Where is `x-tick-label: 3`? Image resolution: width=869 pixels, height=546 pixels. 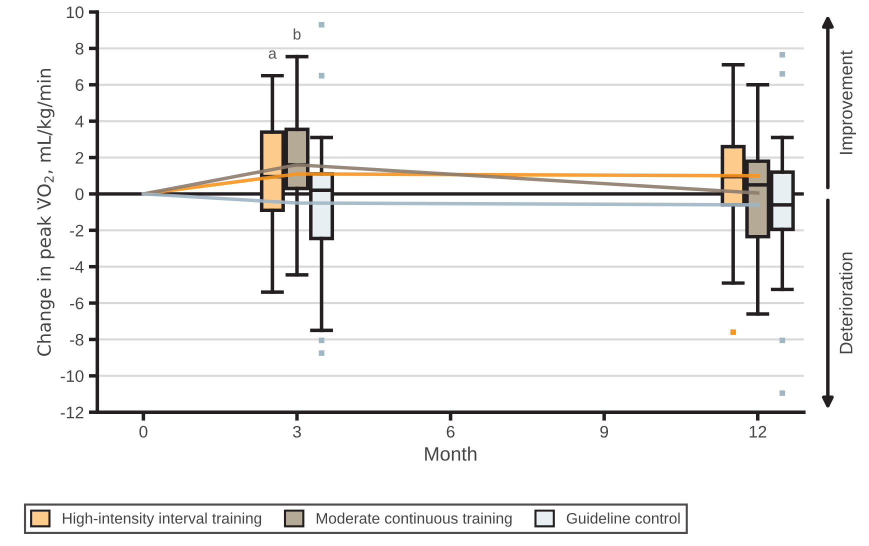 x-tick-label: 3 is located at coordinates (296, 432).